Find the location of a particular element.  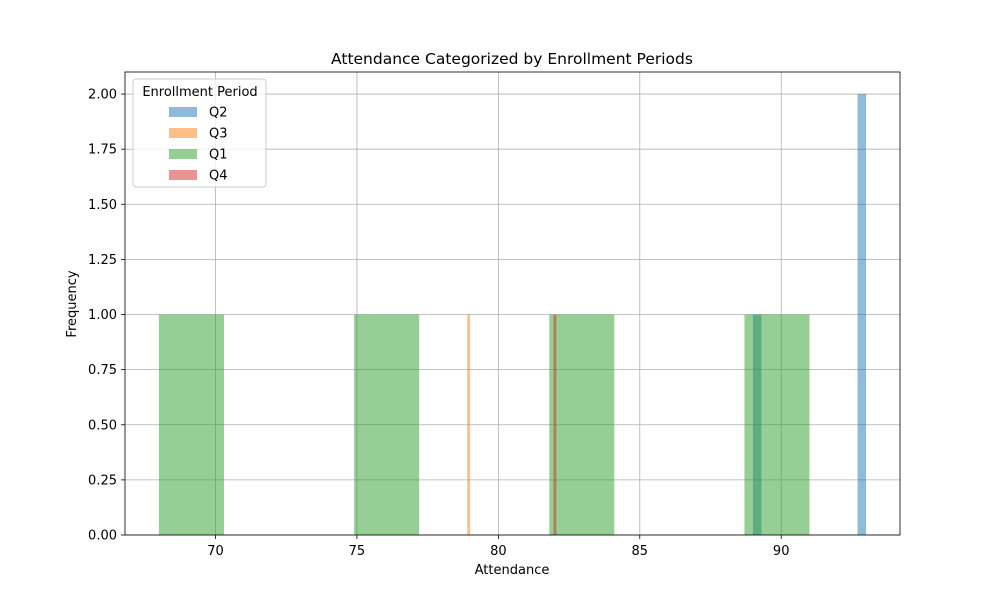

legend-box is located at coordinates (199, 133).